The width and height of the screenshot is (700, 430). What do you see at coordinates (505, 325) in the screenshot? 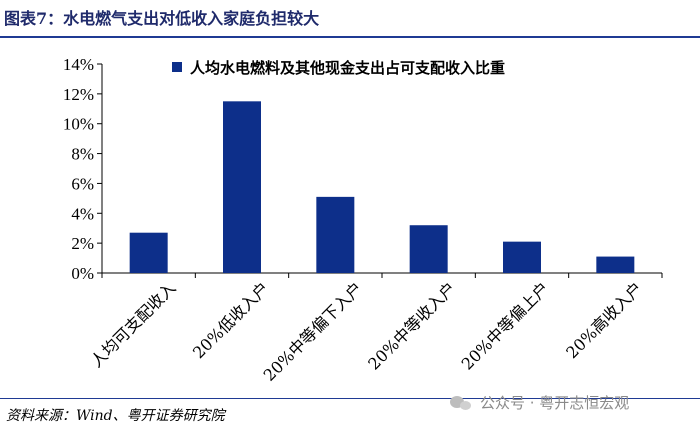
I see `x-tick-label: 20%中等偏上户` at bounding box center [505, 325].